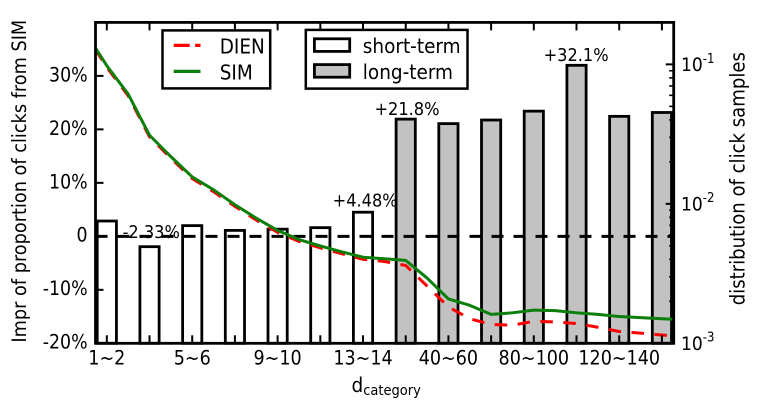  What do you see at coordinates (68, 128) in the screenshot?
I see `y-tick-label-20%: 20%` at bounding box center [68, 128].